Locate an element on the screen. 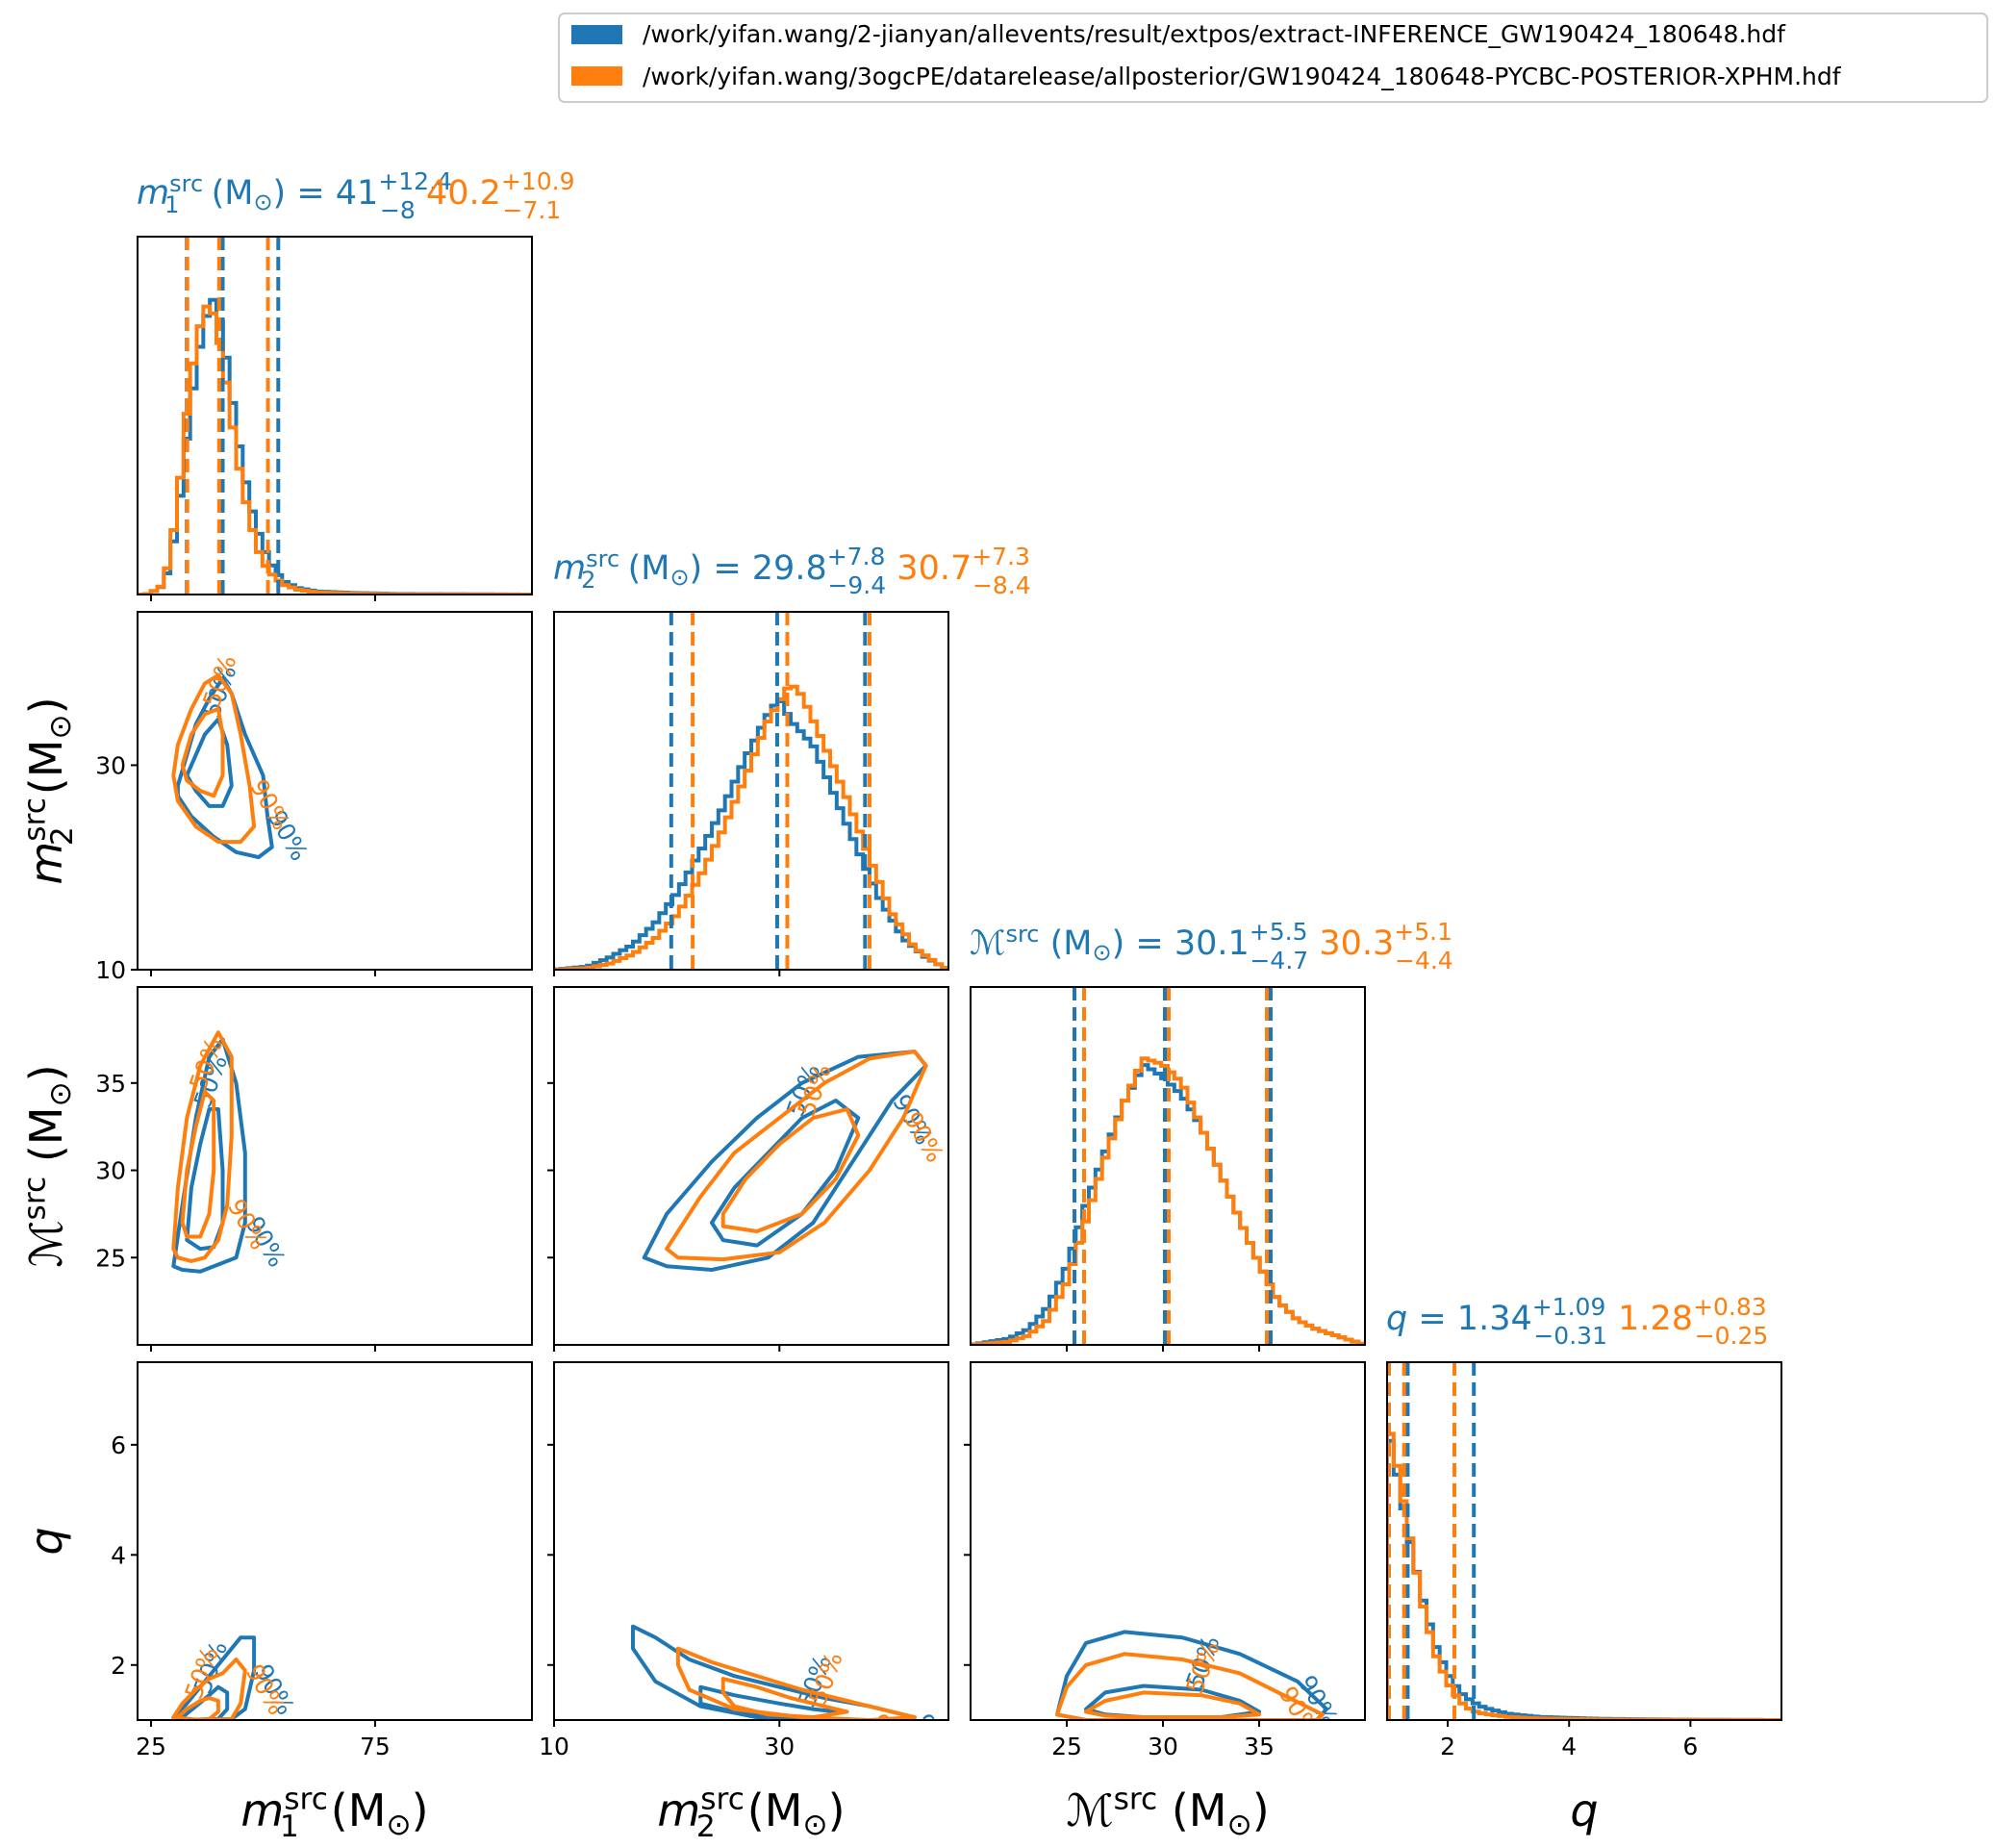 The height and width of the screenshot is (1848, 1995). x-axis-label-q: q is located at coordinates (1584, 1810).